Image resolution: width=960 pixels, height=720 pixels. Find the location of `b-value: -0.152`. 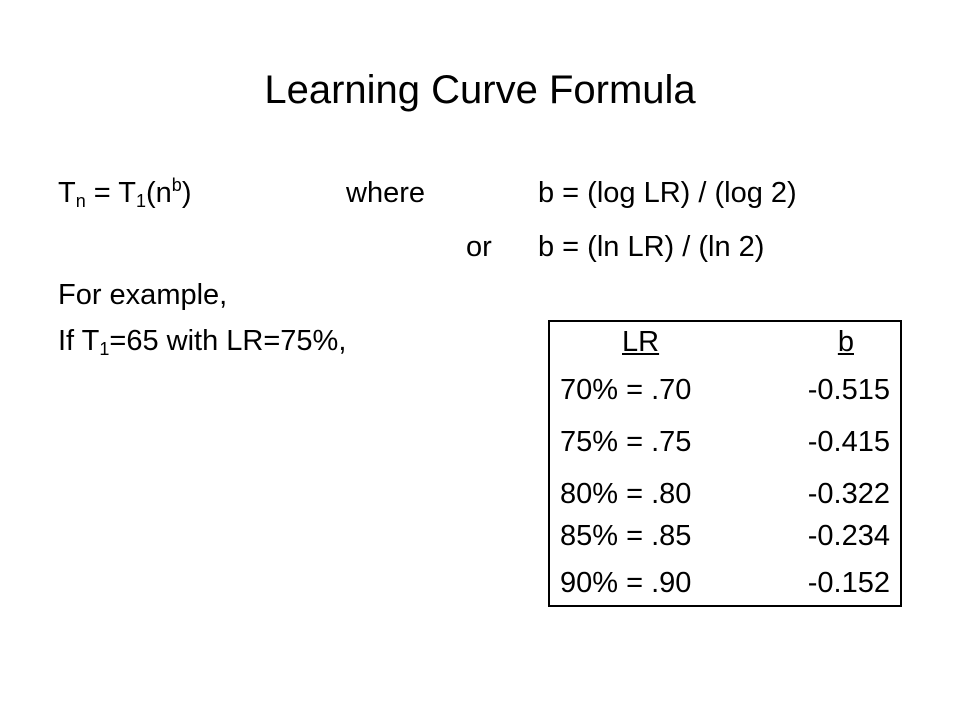

b-value: -0.152 is located at coordinates (848, 583).